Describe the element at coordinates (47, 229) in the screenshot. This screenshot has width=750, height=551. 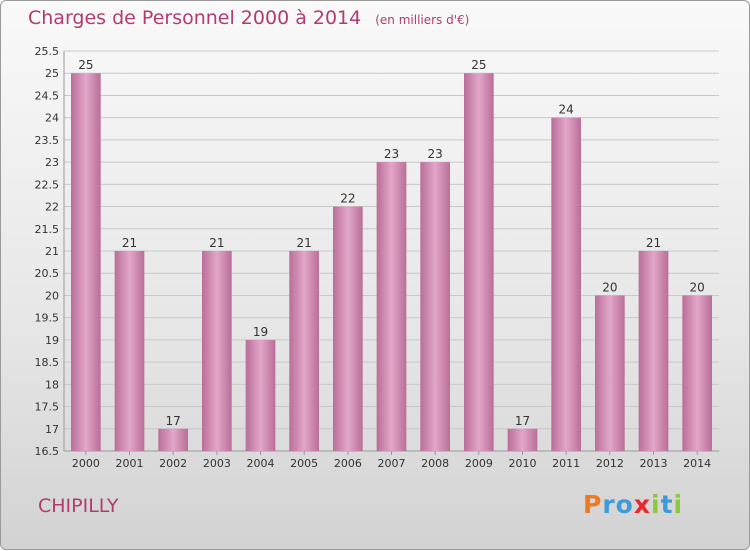
I see `y-tick-label: 21.5` at that location.